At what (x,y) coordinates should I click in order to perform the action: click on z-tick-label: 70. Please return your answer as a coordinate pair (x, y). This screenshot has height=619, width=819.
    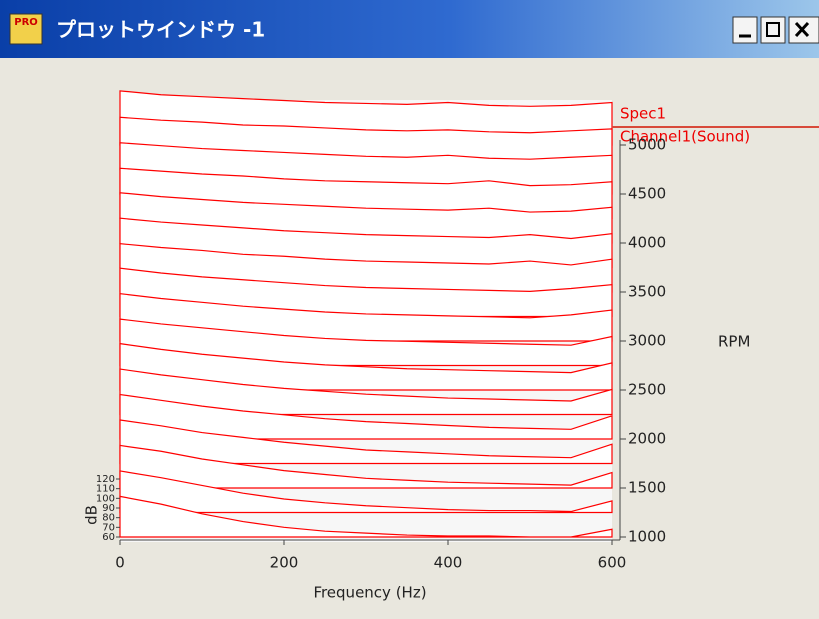
    Looking at the image, I should click on (108, 527).